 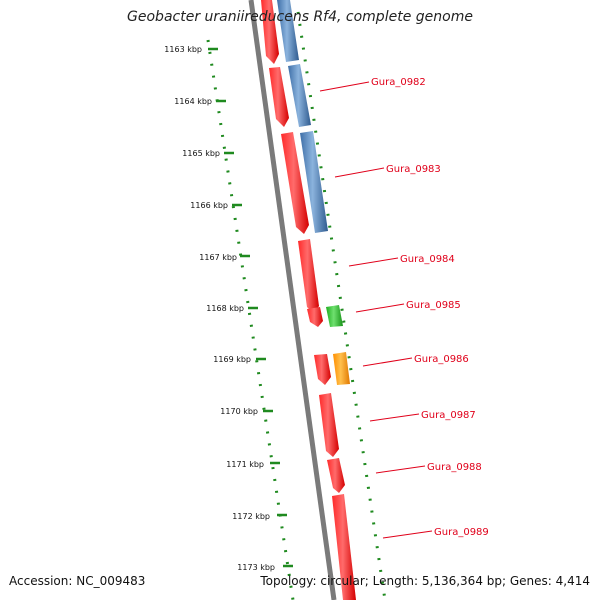 I want to click on scale-label: 1168 kbp, so click(x=225, y=308).